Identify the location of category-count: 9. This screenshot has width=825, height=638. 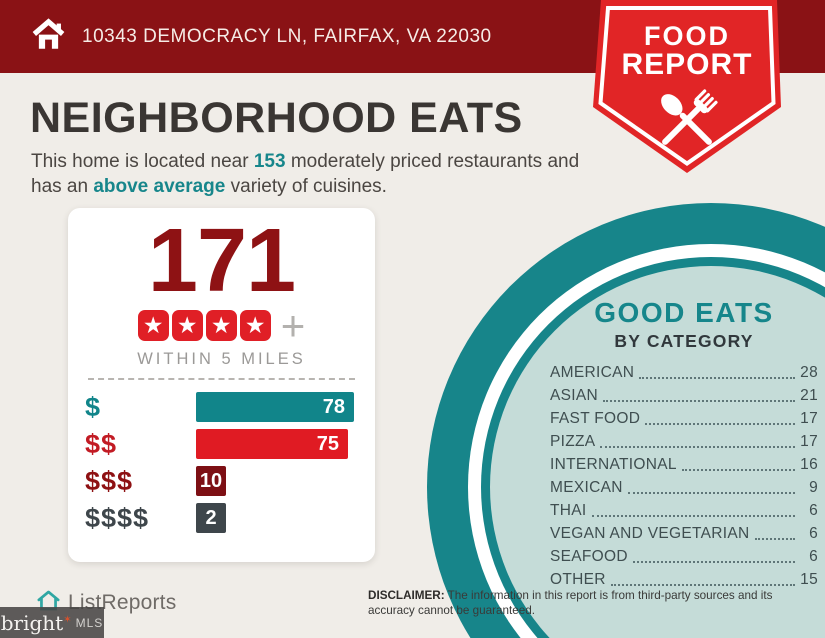
(813, 487).